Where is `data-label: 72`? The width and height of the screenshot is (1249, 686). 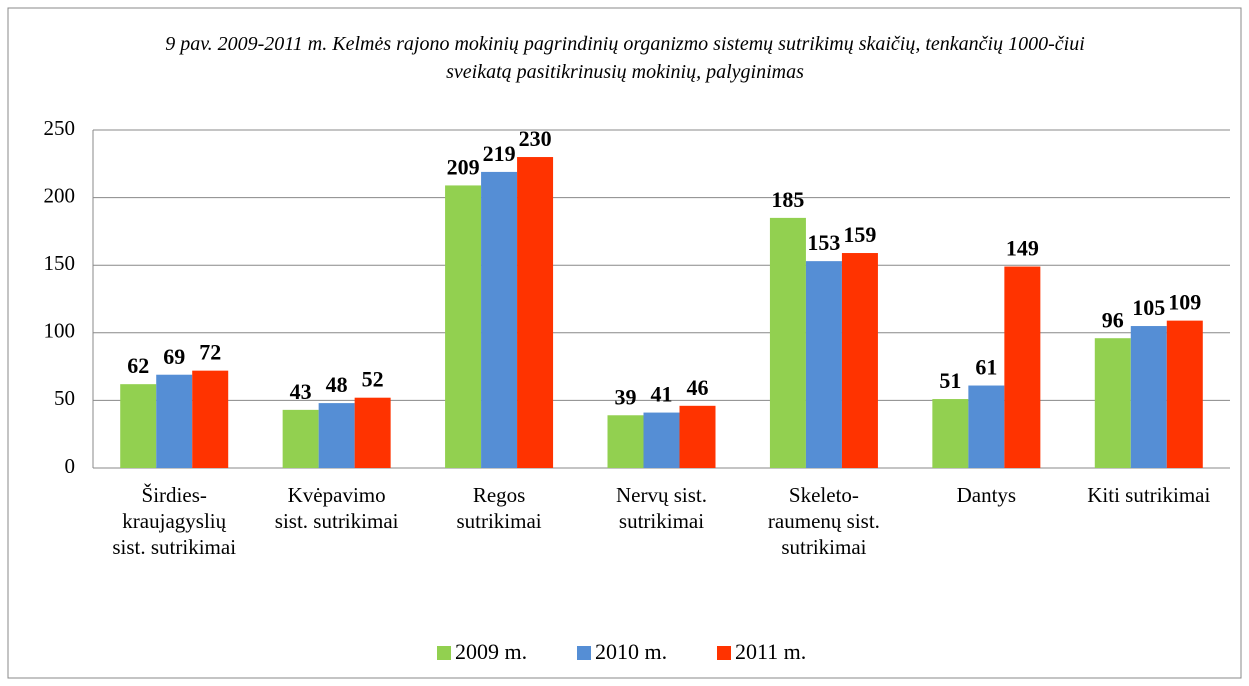
data-label: 72 is located at coordinates (210, 352).